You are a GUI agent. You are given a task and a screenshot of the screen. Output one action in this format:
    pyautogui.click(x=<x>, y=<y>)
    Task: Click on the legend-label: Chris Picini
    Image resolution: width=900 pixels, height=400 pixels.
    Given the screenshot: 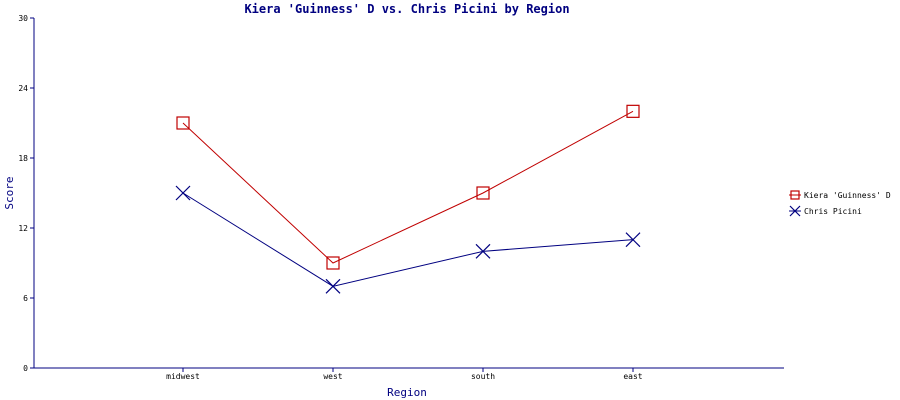 What is the action you would take?
    pyautogui.click(x=833, y=211)
    